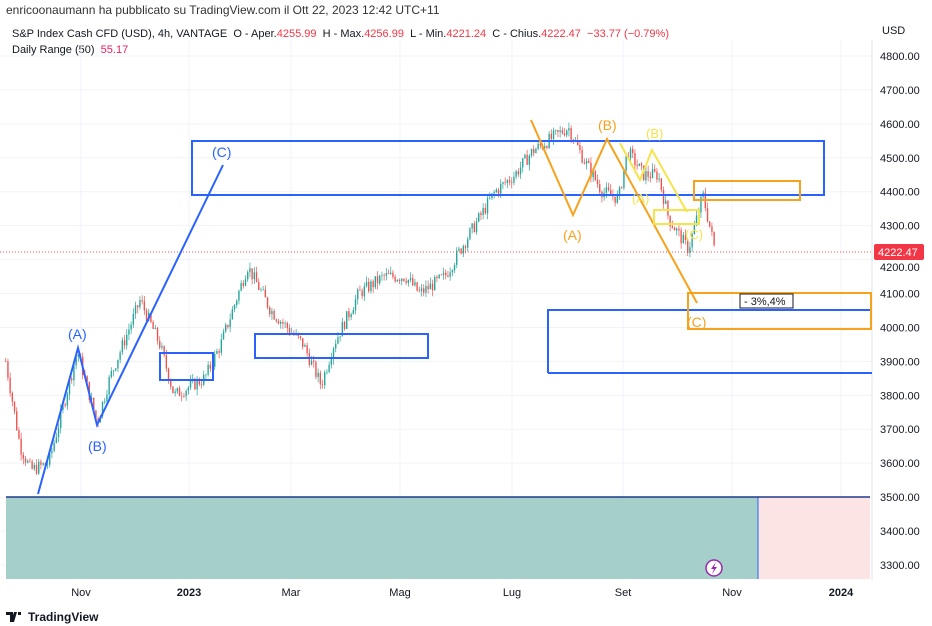 This screenshot has height=626, width=932. What do you see at coordinates (255, 34) in the screenshot?
I see `open-label: O - Aper.` at bounding box center [255, 34].